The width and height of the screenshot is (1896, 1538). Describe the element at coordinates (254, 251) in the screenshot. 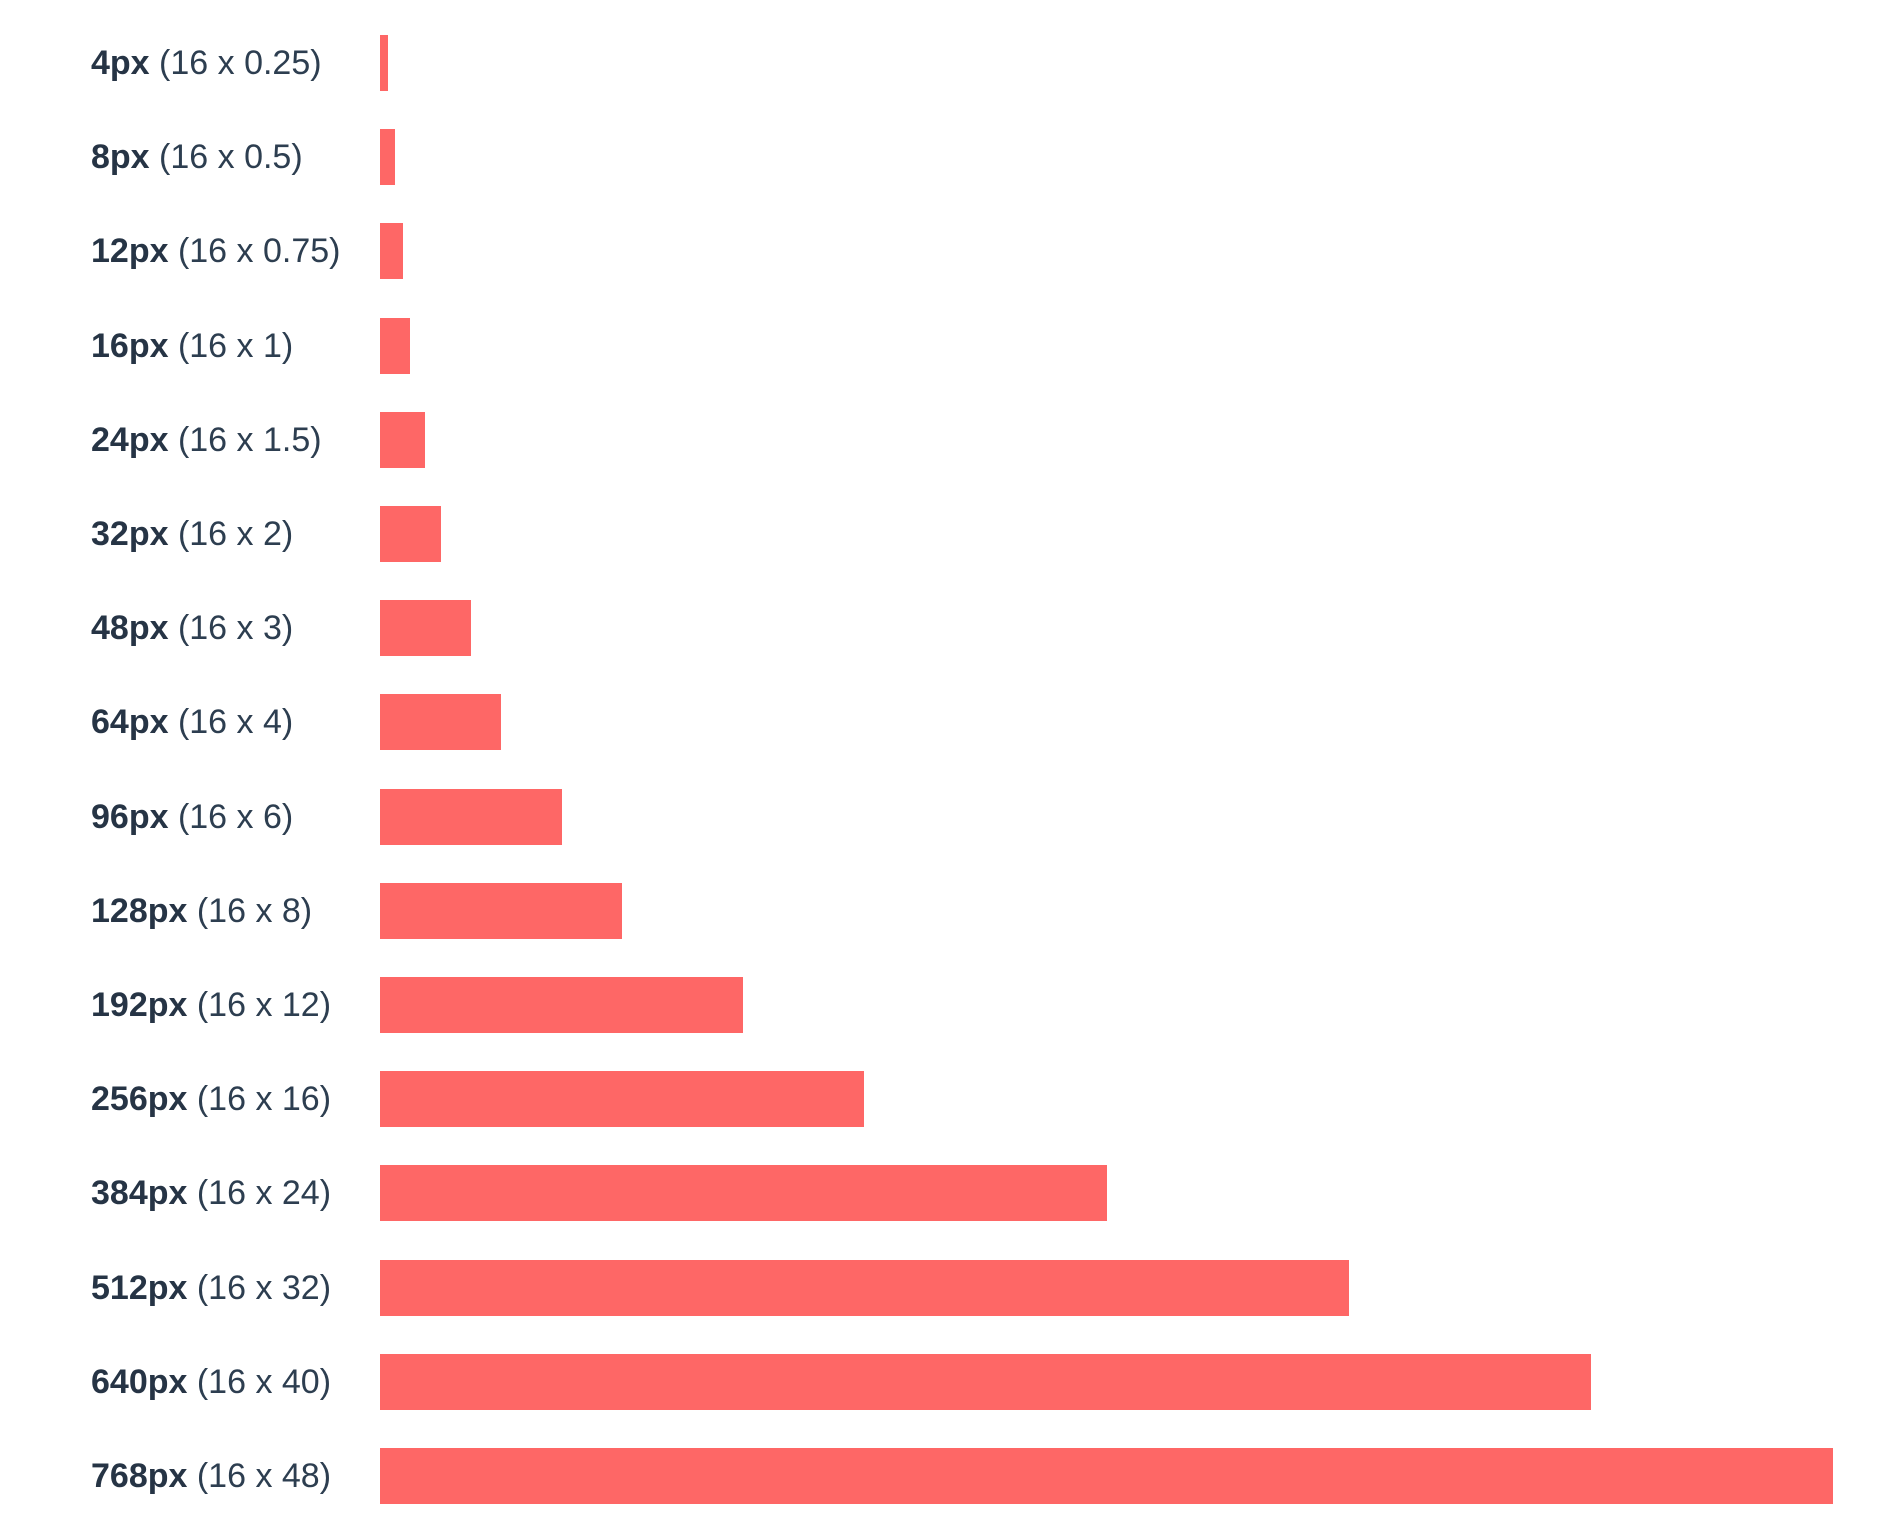

I see `calculation-label: (16 x 0.75)` at that location.